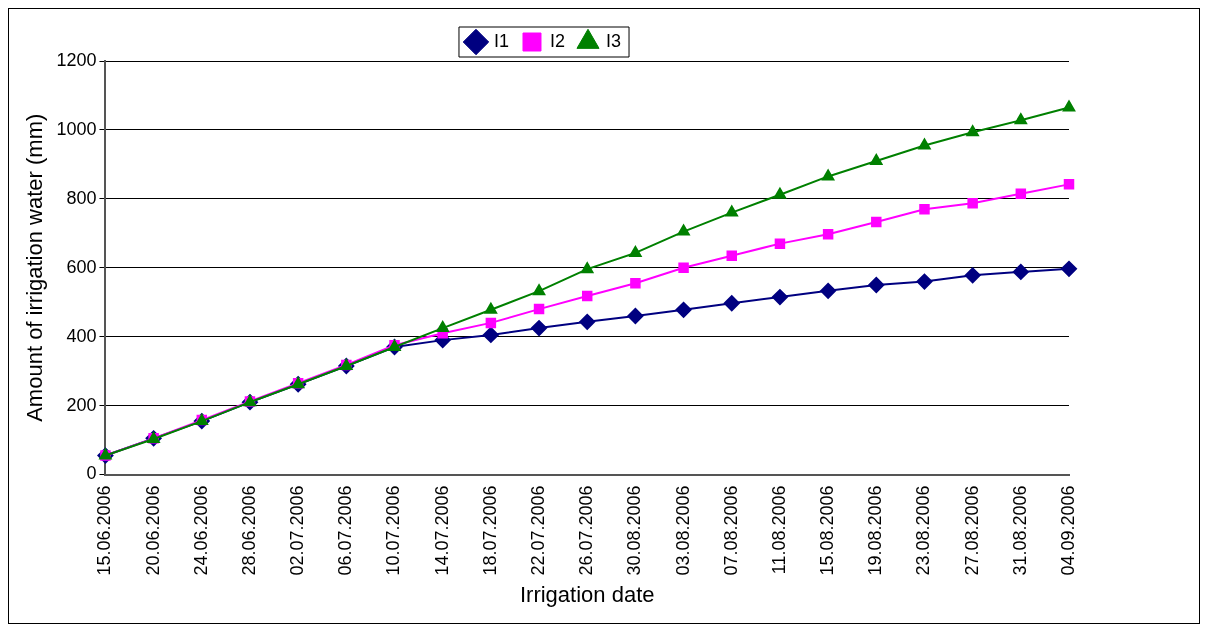  Describe the element at coordinates (1019, 530) in the screenshot. I see `x-tick-label: 31.08.2006` at that location.